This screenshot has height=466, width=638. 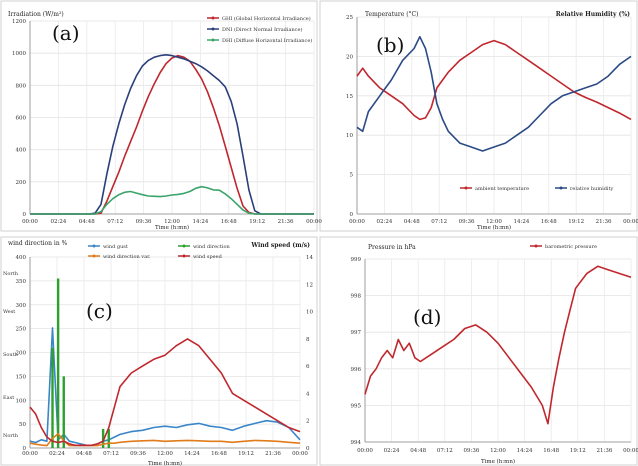 What do you see at coordinates (352, 176) in the screenshot?
I see `y-tick-label: 5` at bounding box center [352, 176].